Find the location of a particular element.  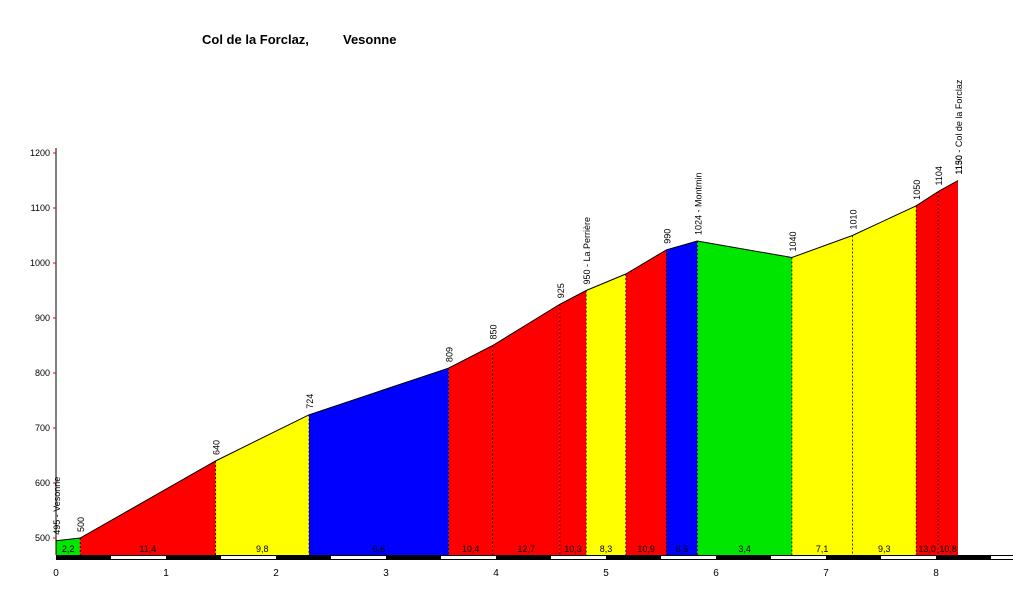

x-tick-label-8: 8 is located at coordinates (936, 573).